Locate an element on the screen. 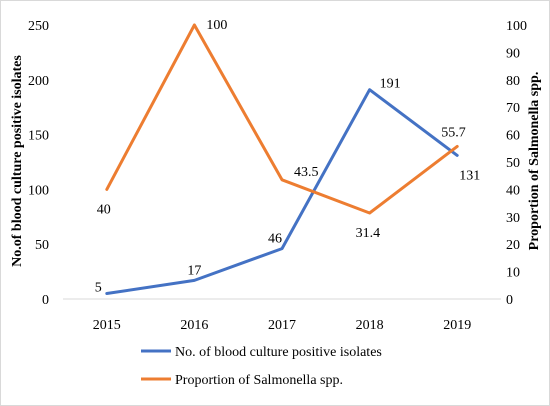 The width and height of the screenshot is (550, 406). y-right-tick-label: 30 is located at coordinates (513, 218).